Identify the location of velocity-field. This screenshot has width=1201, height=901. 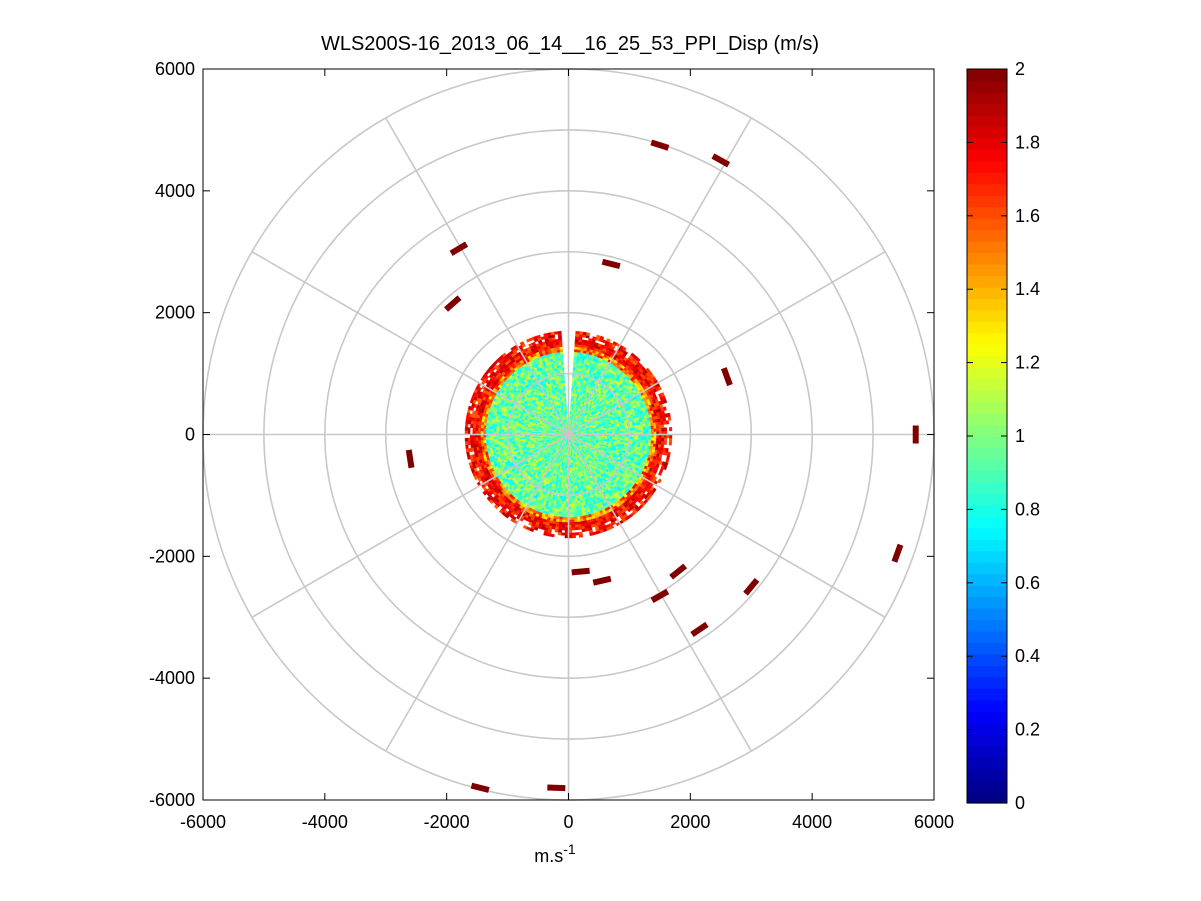
(568, 434).